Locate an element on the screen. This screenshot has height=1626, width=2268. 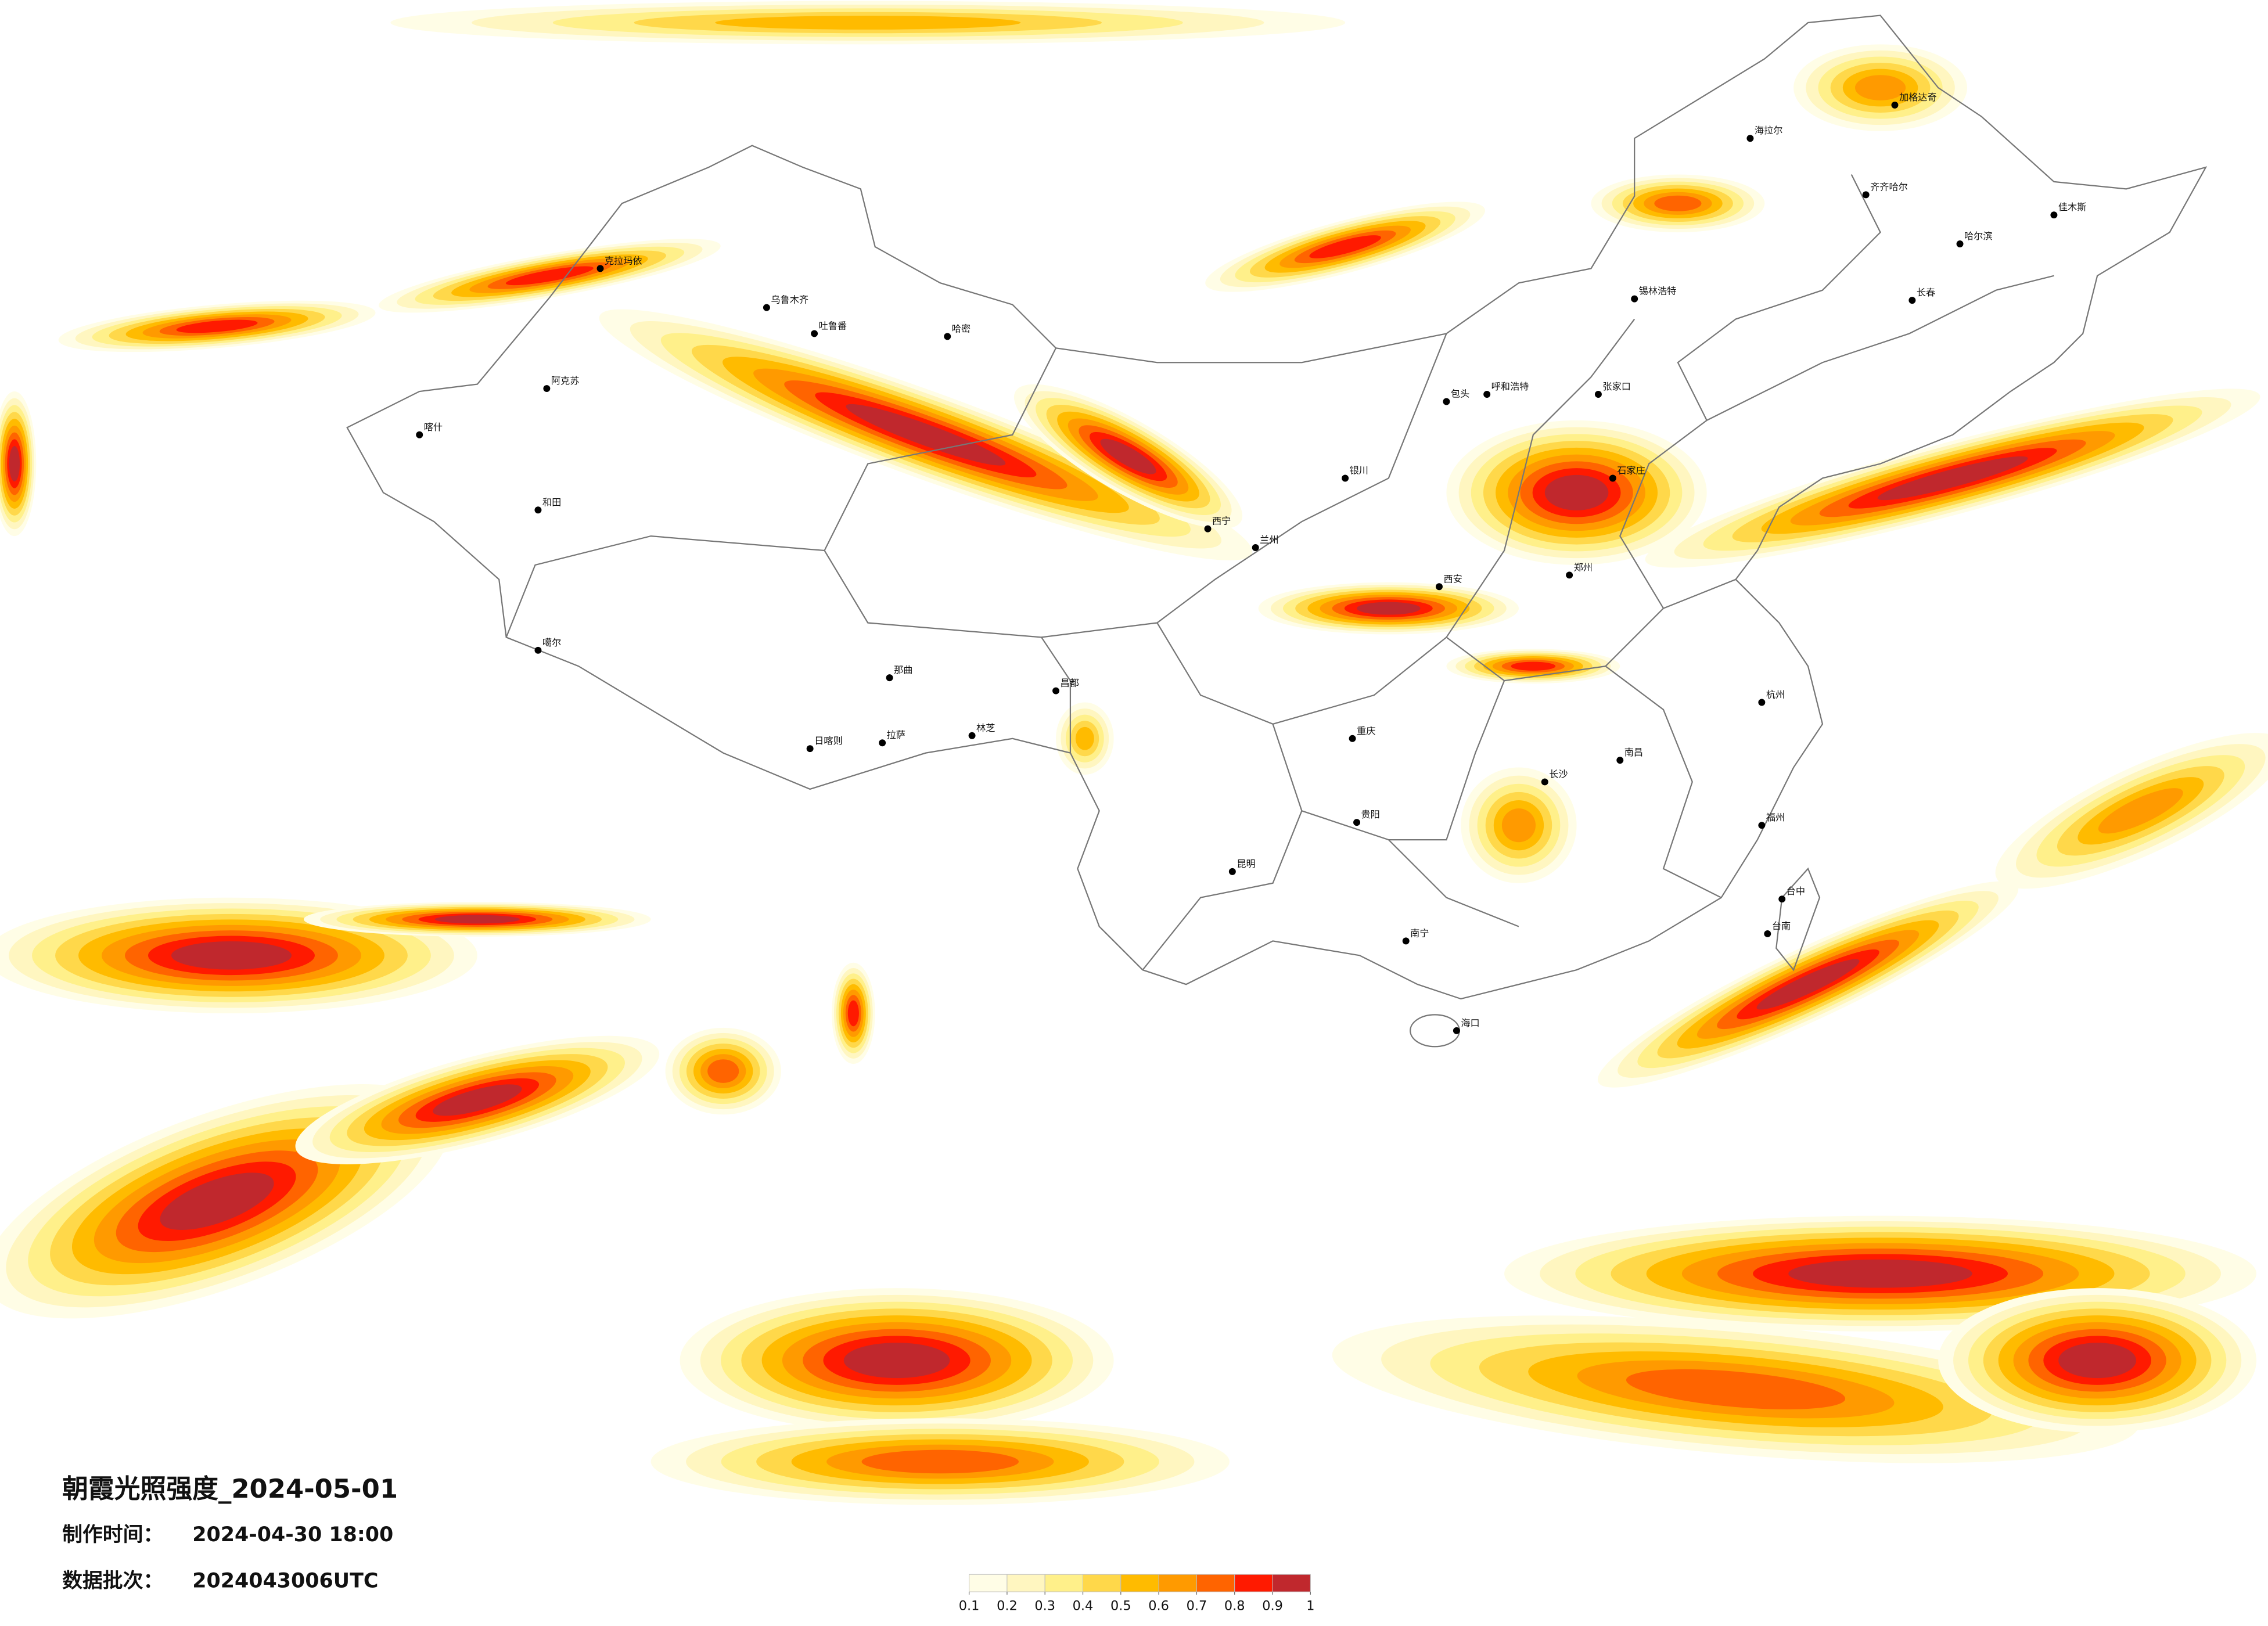
city-label: 乌鲁木齐 is located at coordinates (789, 299).